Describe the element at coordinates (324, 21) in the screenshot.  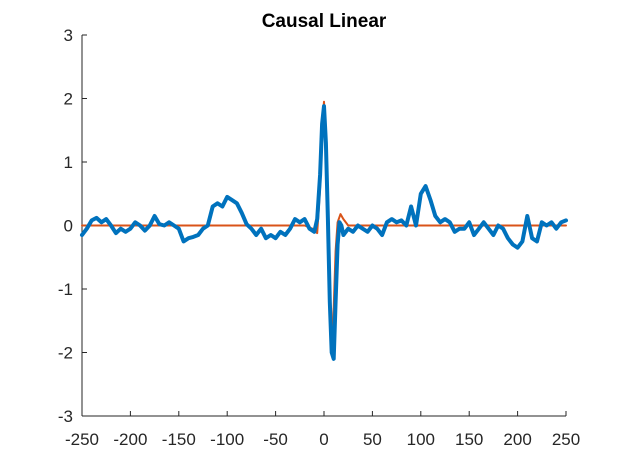
I see `chart-title: Causal Linear` at that location.